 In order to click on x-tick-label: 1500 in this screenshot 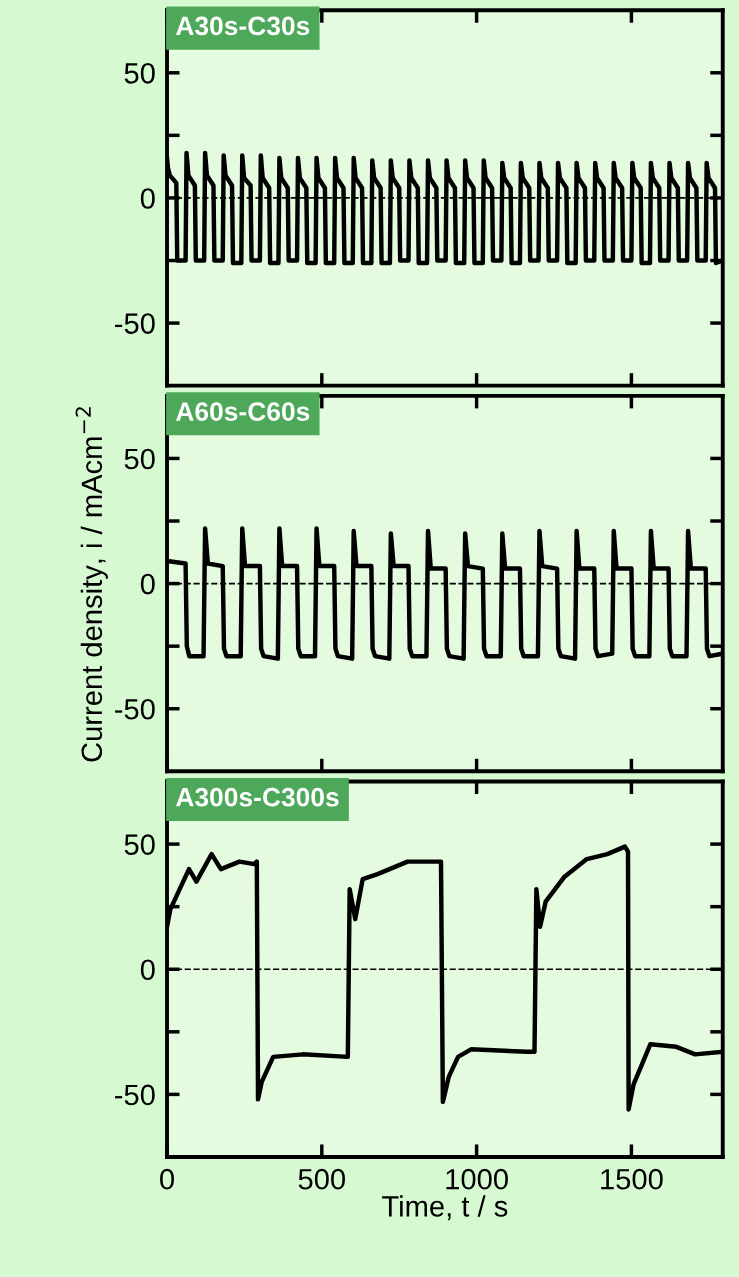, I will do `click(632, 1179)`.